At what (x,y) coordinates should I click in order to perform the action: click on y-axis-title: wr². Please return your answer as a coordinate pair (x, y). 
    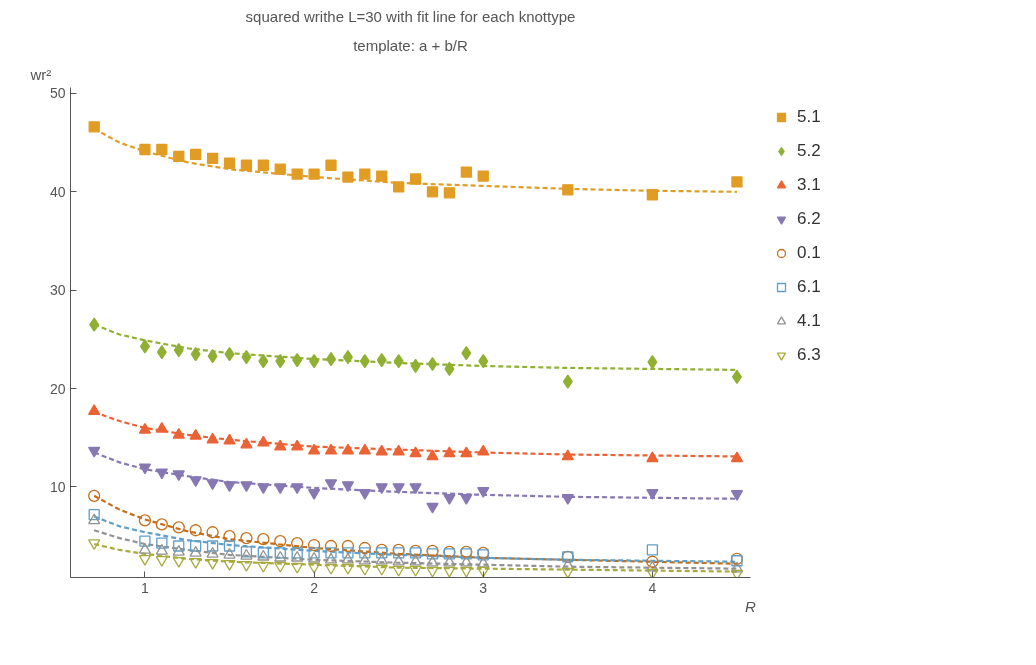
    Looking at the image, I should click on (40, 74).